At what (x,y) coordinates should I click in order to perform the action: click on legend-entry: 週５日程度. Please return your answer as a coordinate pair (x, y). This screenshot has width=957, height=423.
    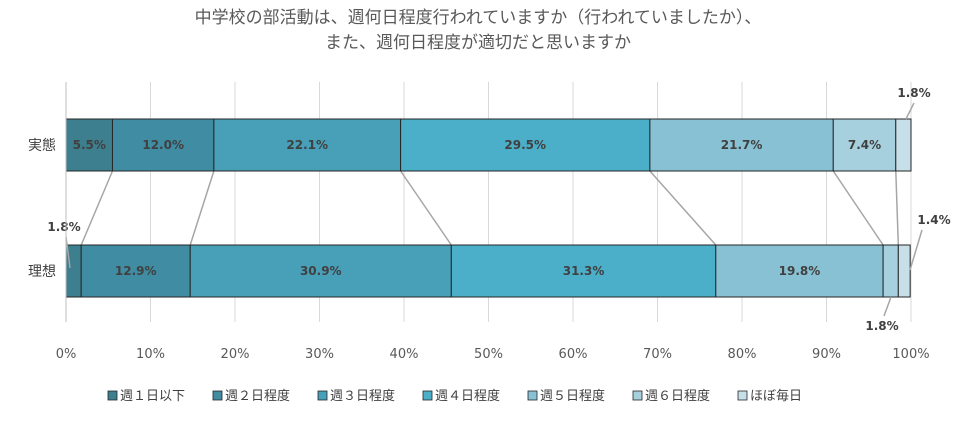
    Looking at the image, I should click on (572, 396).